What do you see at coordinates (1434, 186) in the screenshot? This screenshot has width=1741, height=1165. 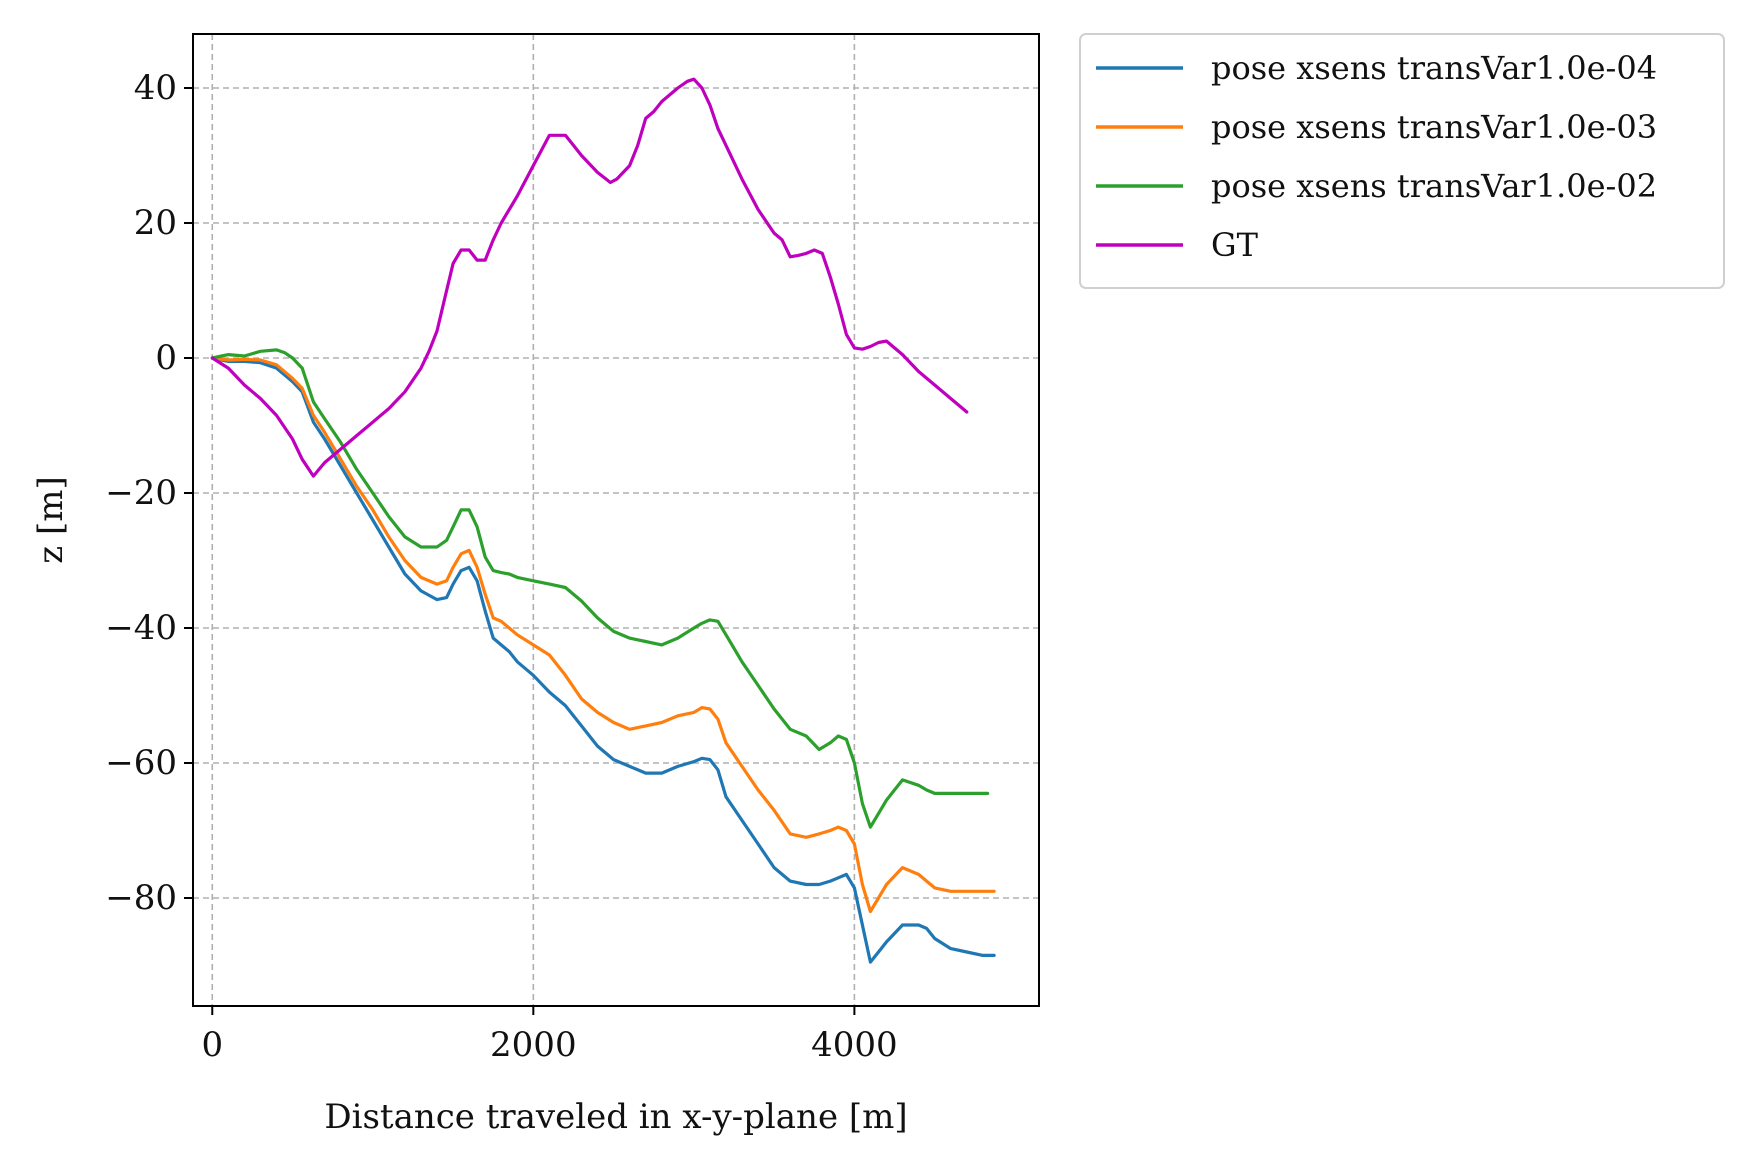 I see `legend-label: pose xsens transVar1.0e-02` at bounding box center [1434, 186].